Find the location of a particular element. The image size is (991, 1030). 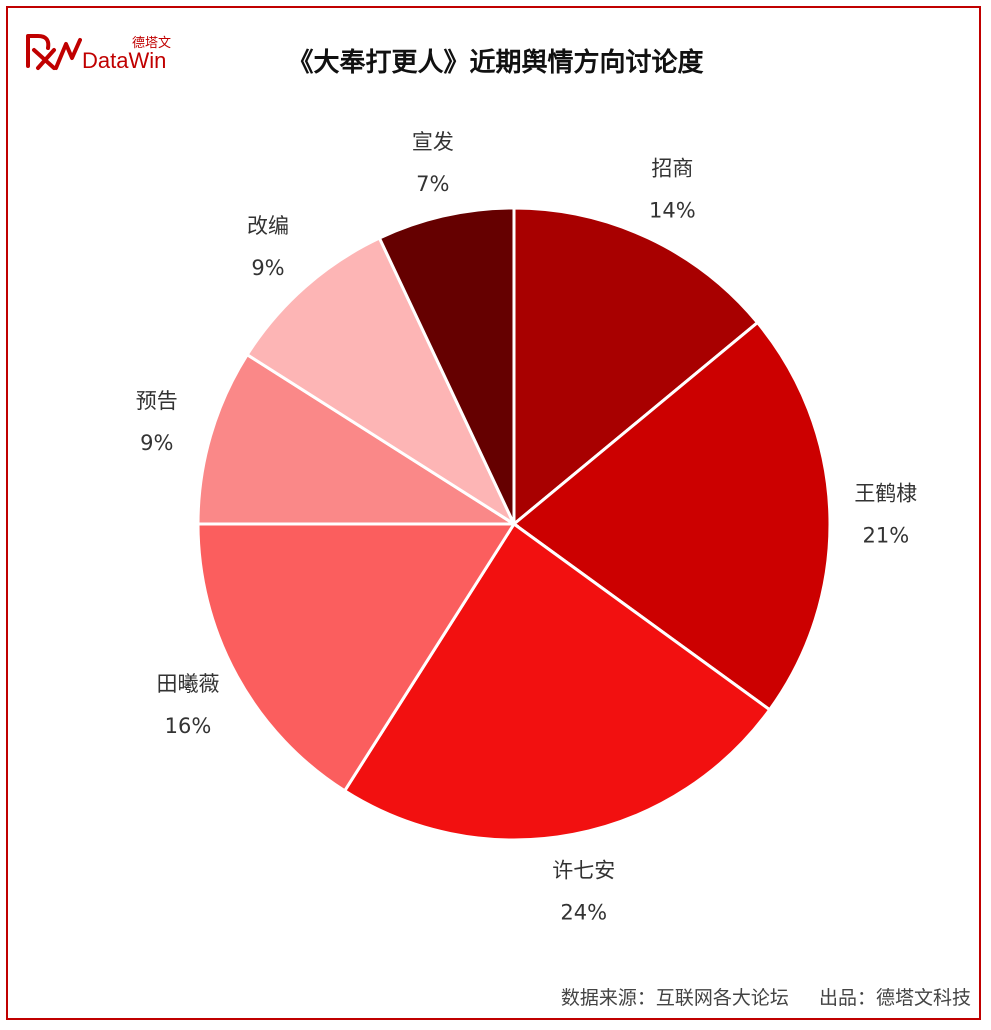

slice-percent-5: 9% is located at coordinates (267, 268).